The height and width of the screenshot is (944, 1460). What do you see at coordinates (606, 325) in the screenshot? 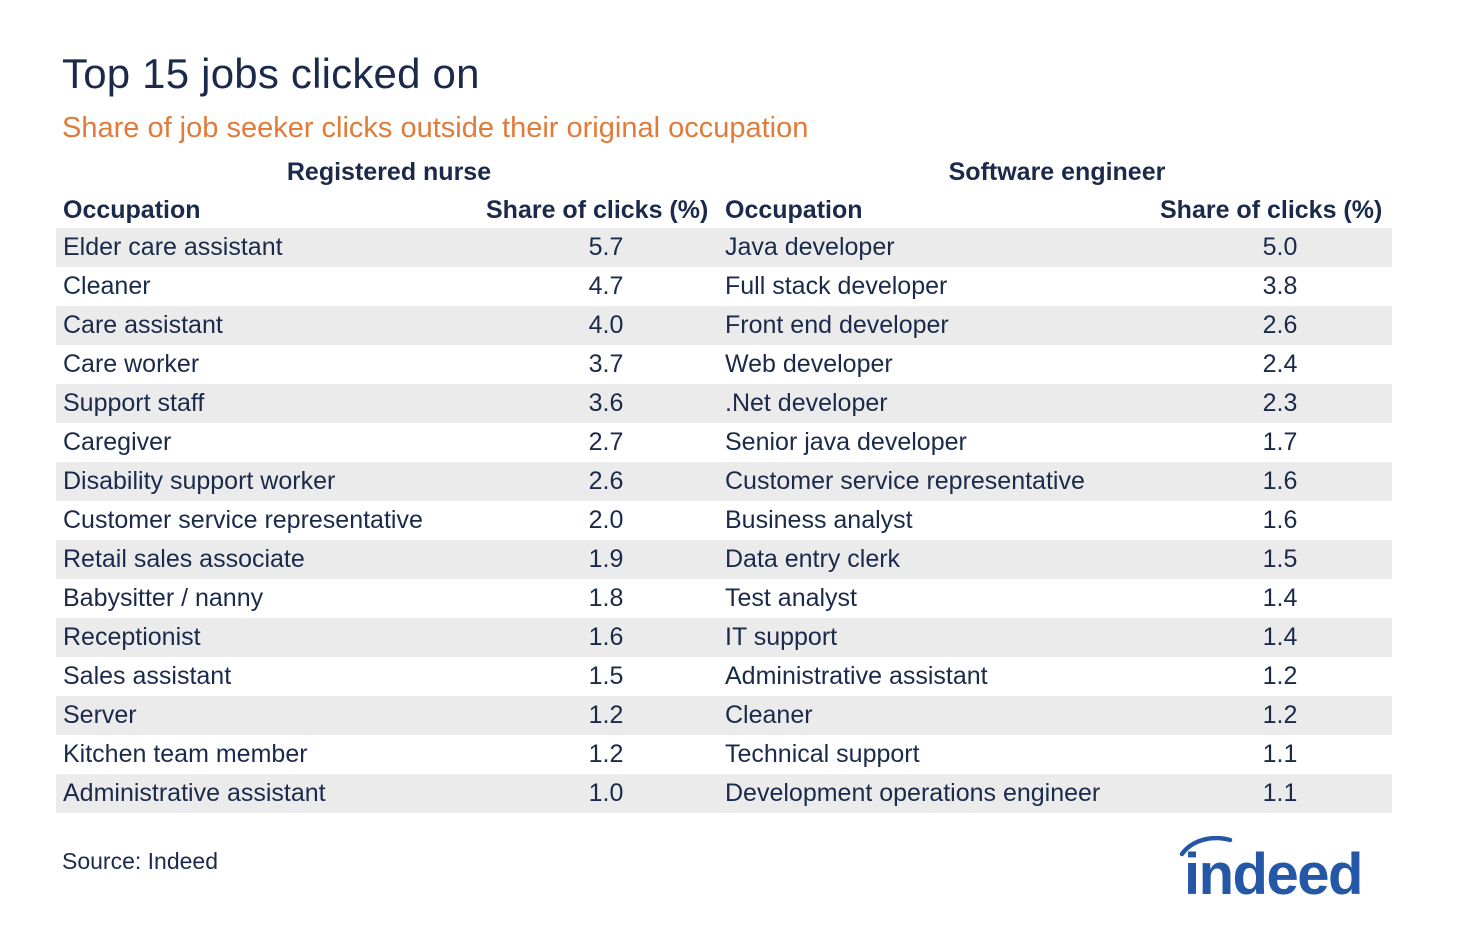
I see `share-value-cell: 4.0` at bounding box center [606, 325].